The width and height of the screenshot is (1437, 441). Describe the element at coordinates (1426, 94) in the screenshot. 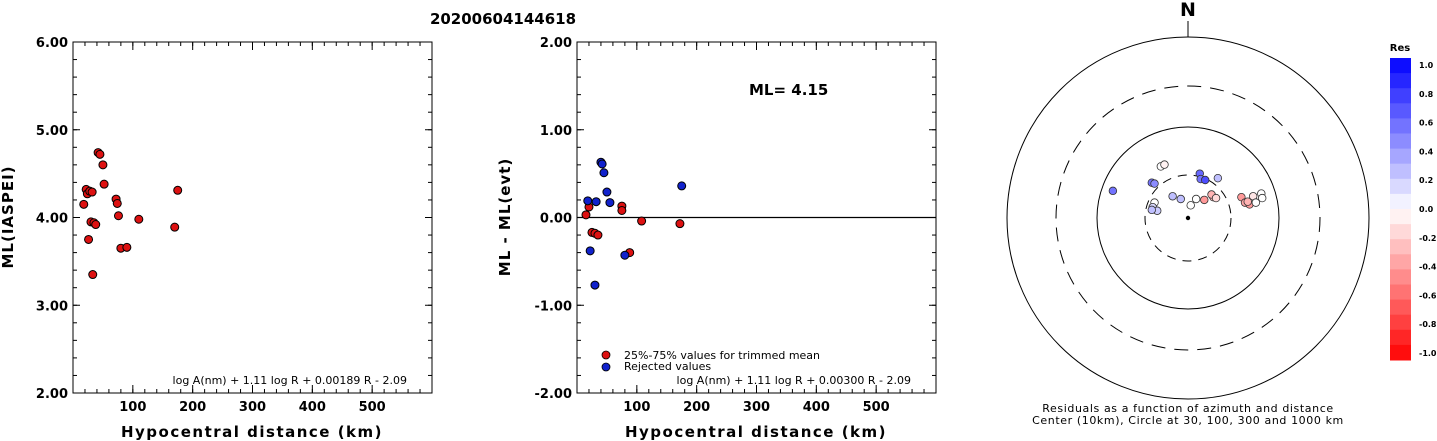

I see `colorbar-tick-label: 0.8` at that location.